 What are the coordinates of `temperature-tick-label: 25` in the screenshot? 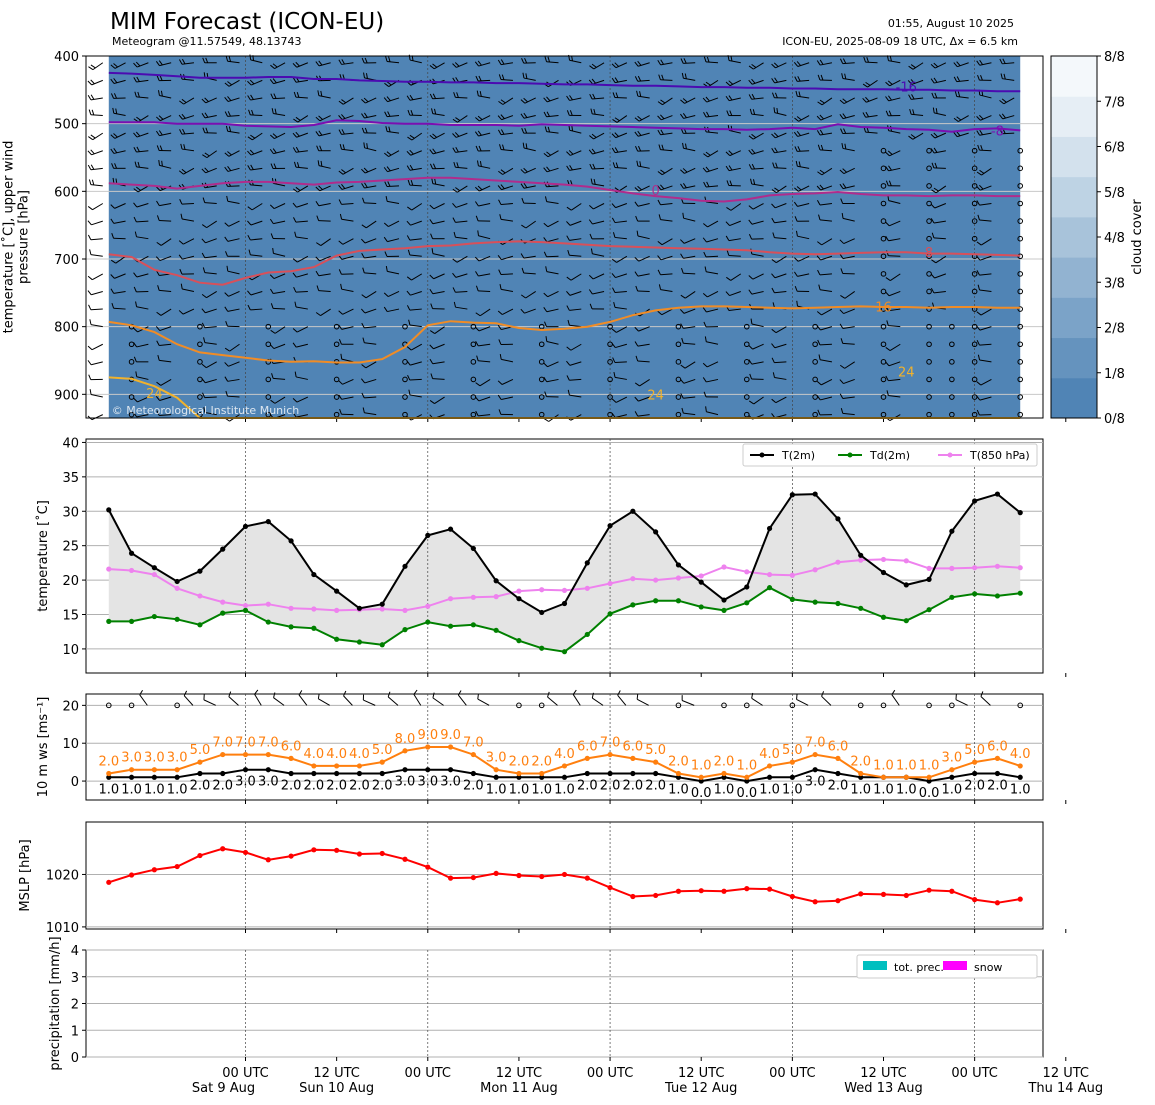 It's located at (70, 547).